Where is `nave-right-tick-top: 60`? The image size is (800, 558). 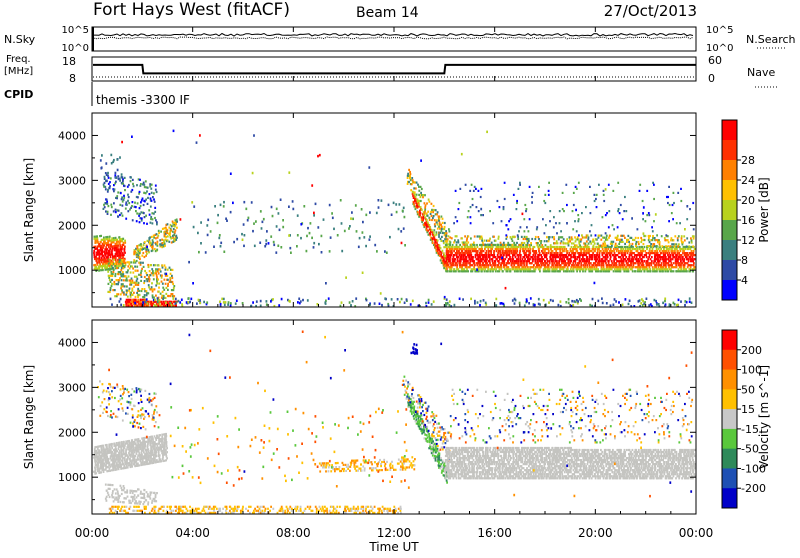
nave-right-tick-top: 60 is located at coordinates (715, 60).